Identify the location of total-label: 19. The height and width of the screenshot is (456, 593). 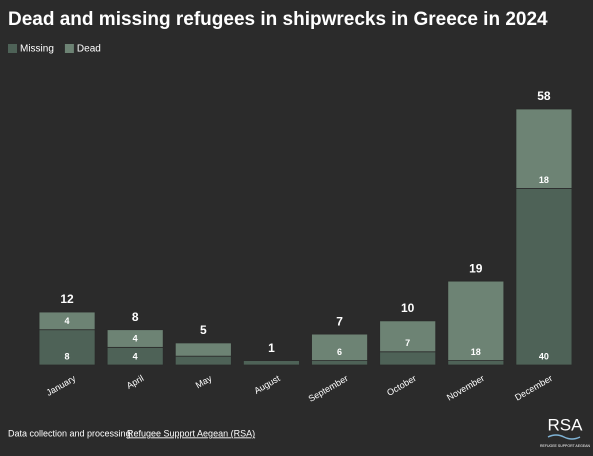
(476, 268).